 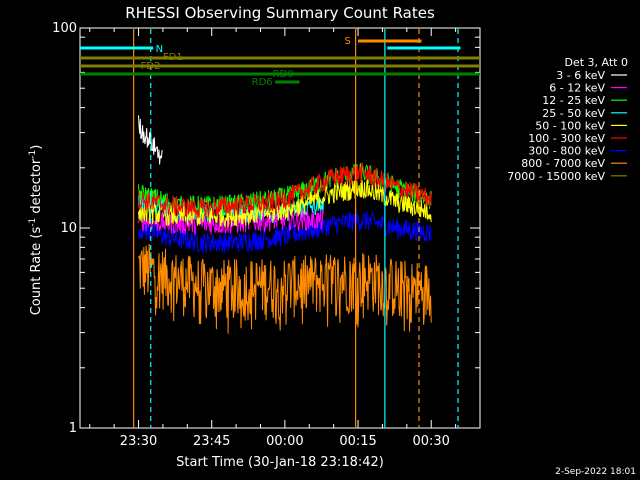 I want to click on x-tick-label: 23:30, so click(x=138, y=441).